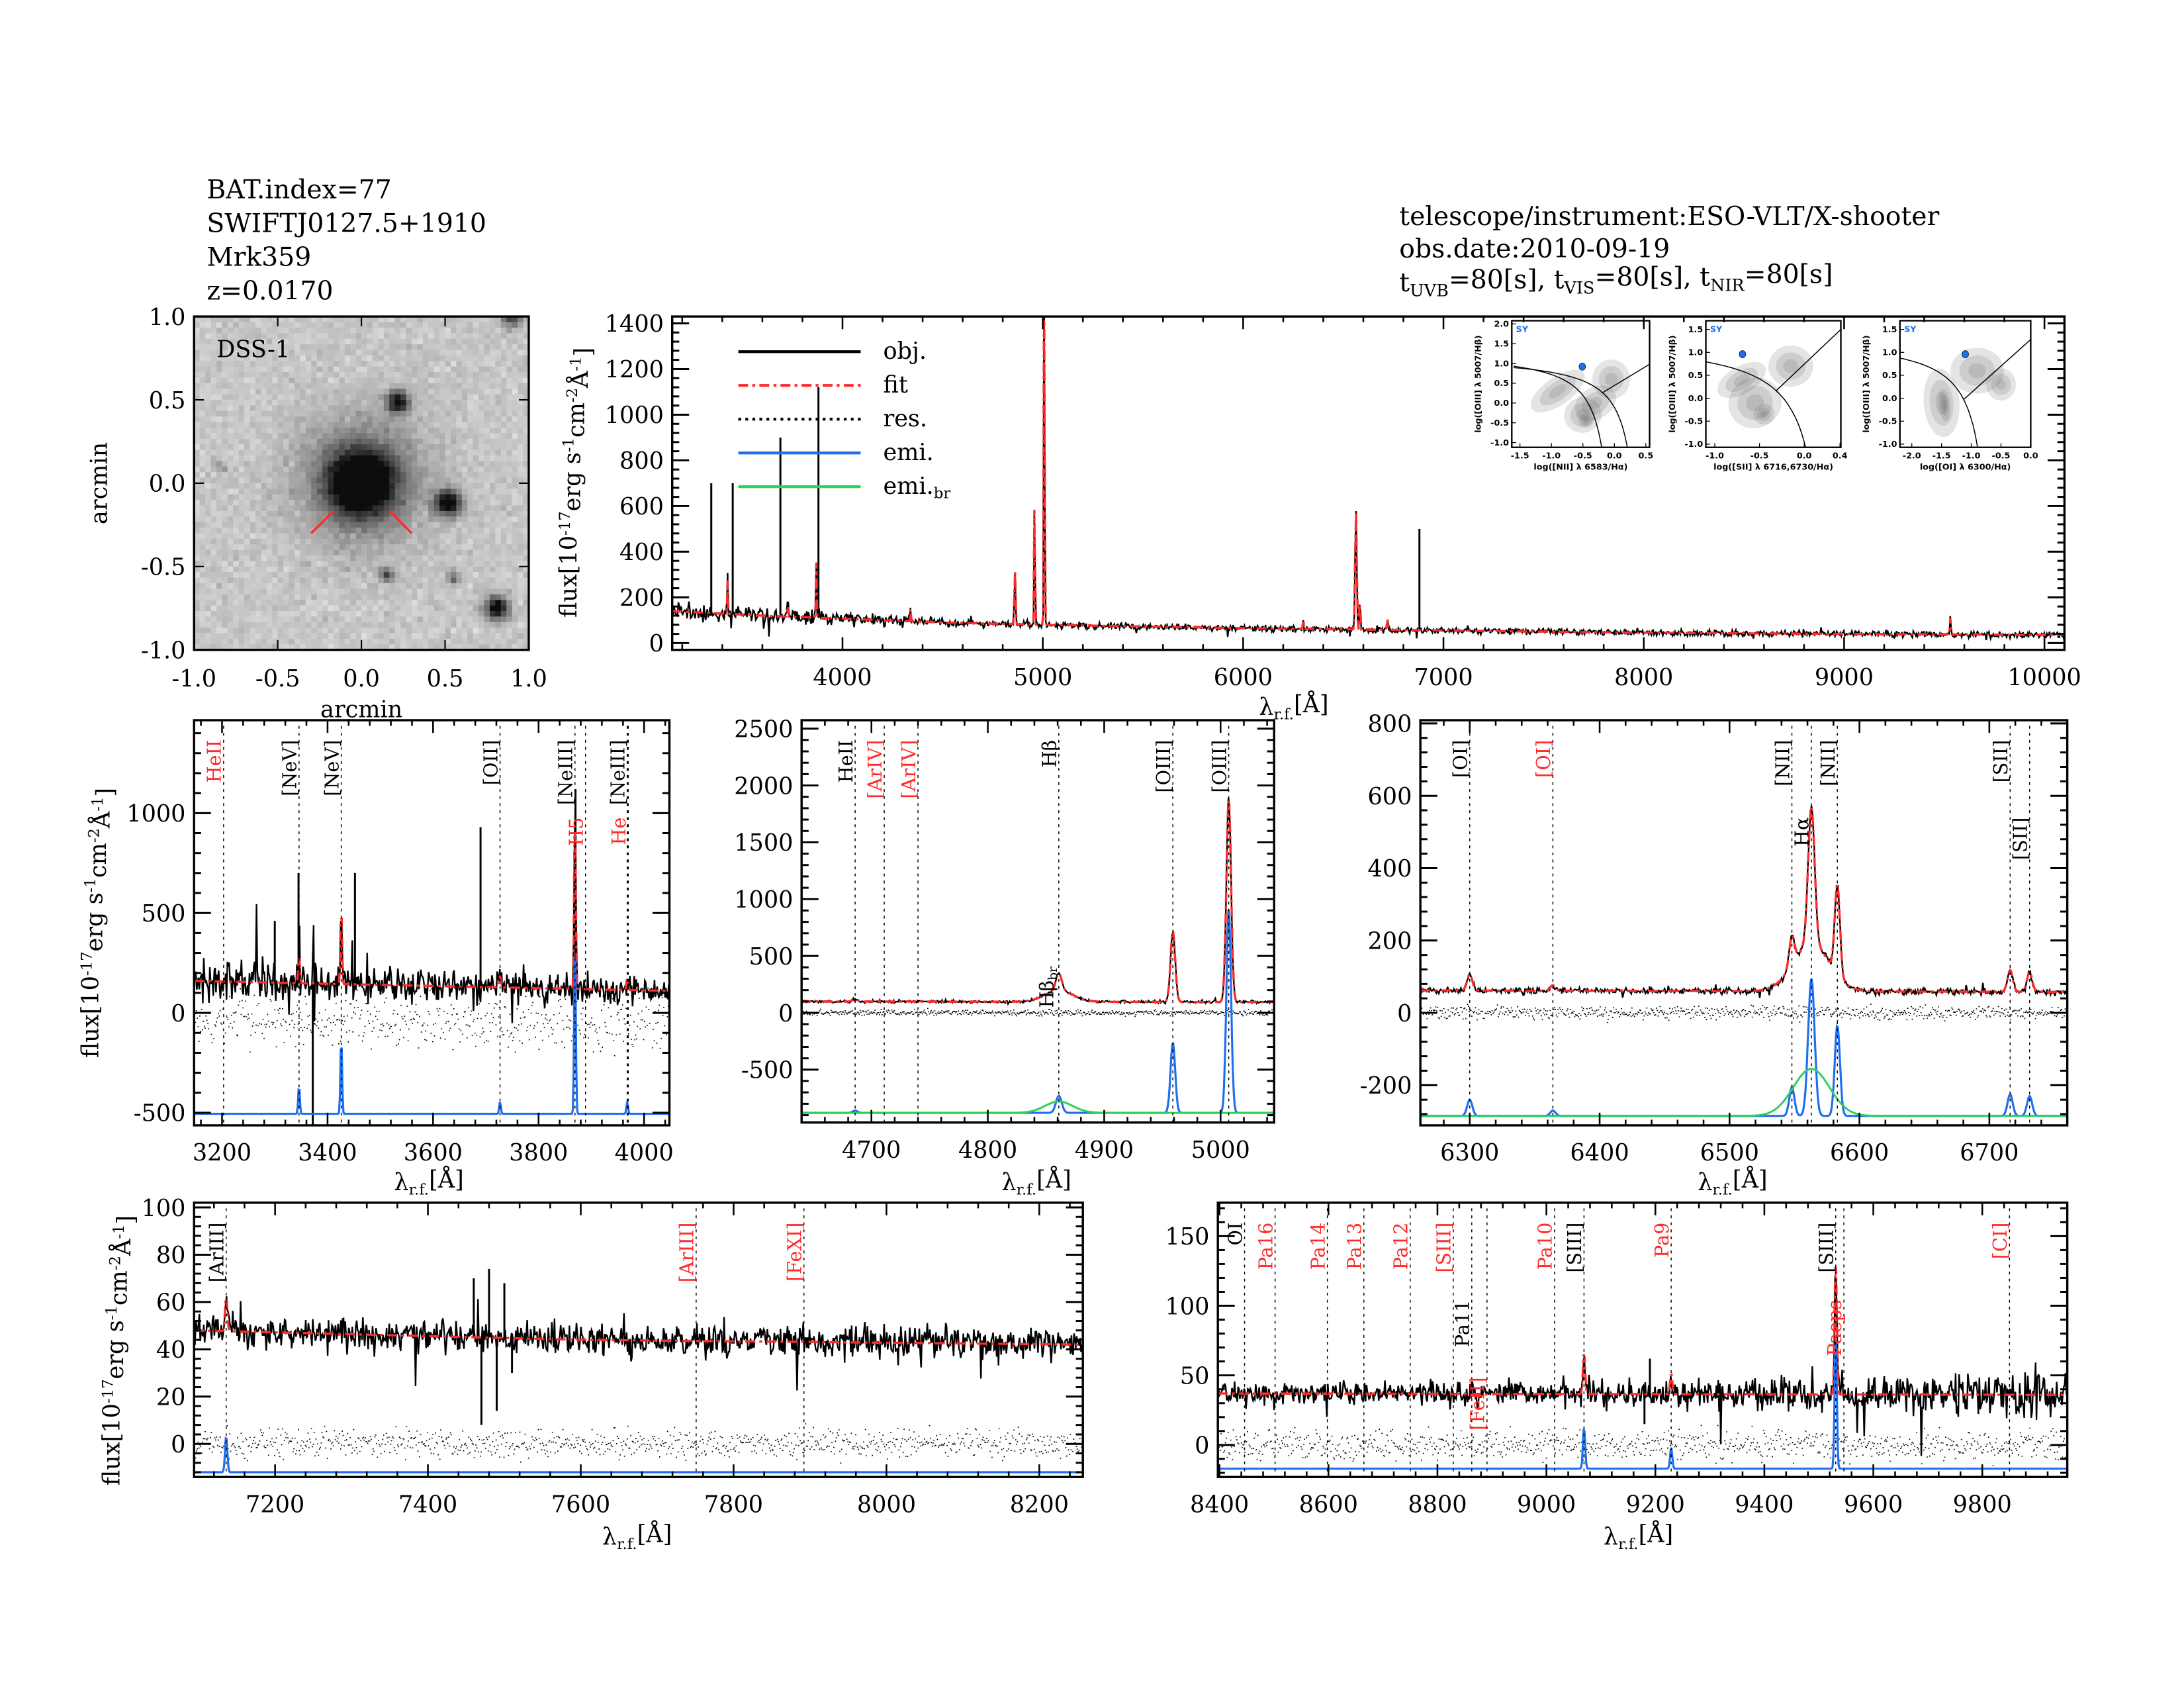 The width and height of the screenshot is (2184, 1688). What do you see at coordinates (763, 729) in the screenshot?
I see `y-tick-label: 2500` at bounding box center [763, 729].